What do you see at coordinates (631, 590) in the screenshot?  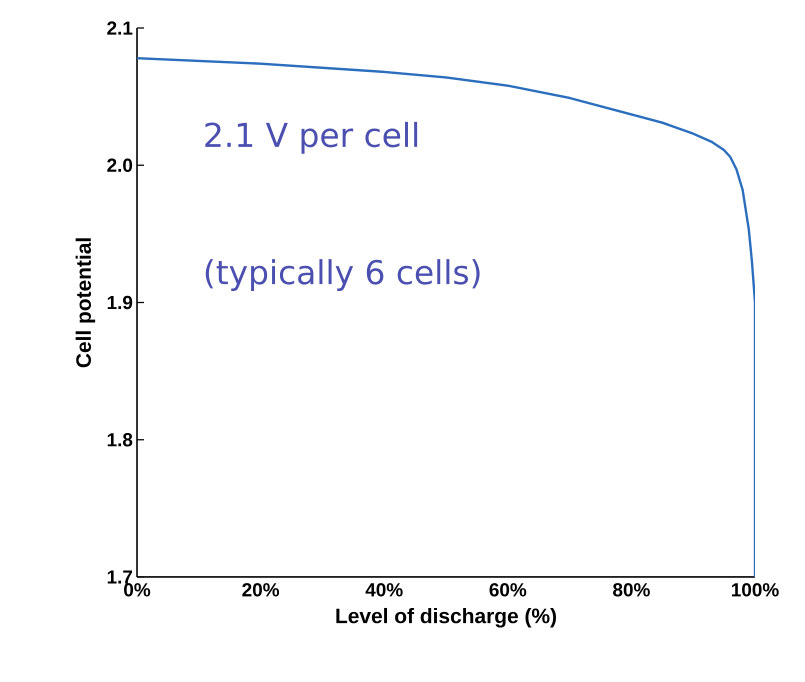 I see `x-tick-label: 80%` at bounding box center [631, 590].